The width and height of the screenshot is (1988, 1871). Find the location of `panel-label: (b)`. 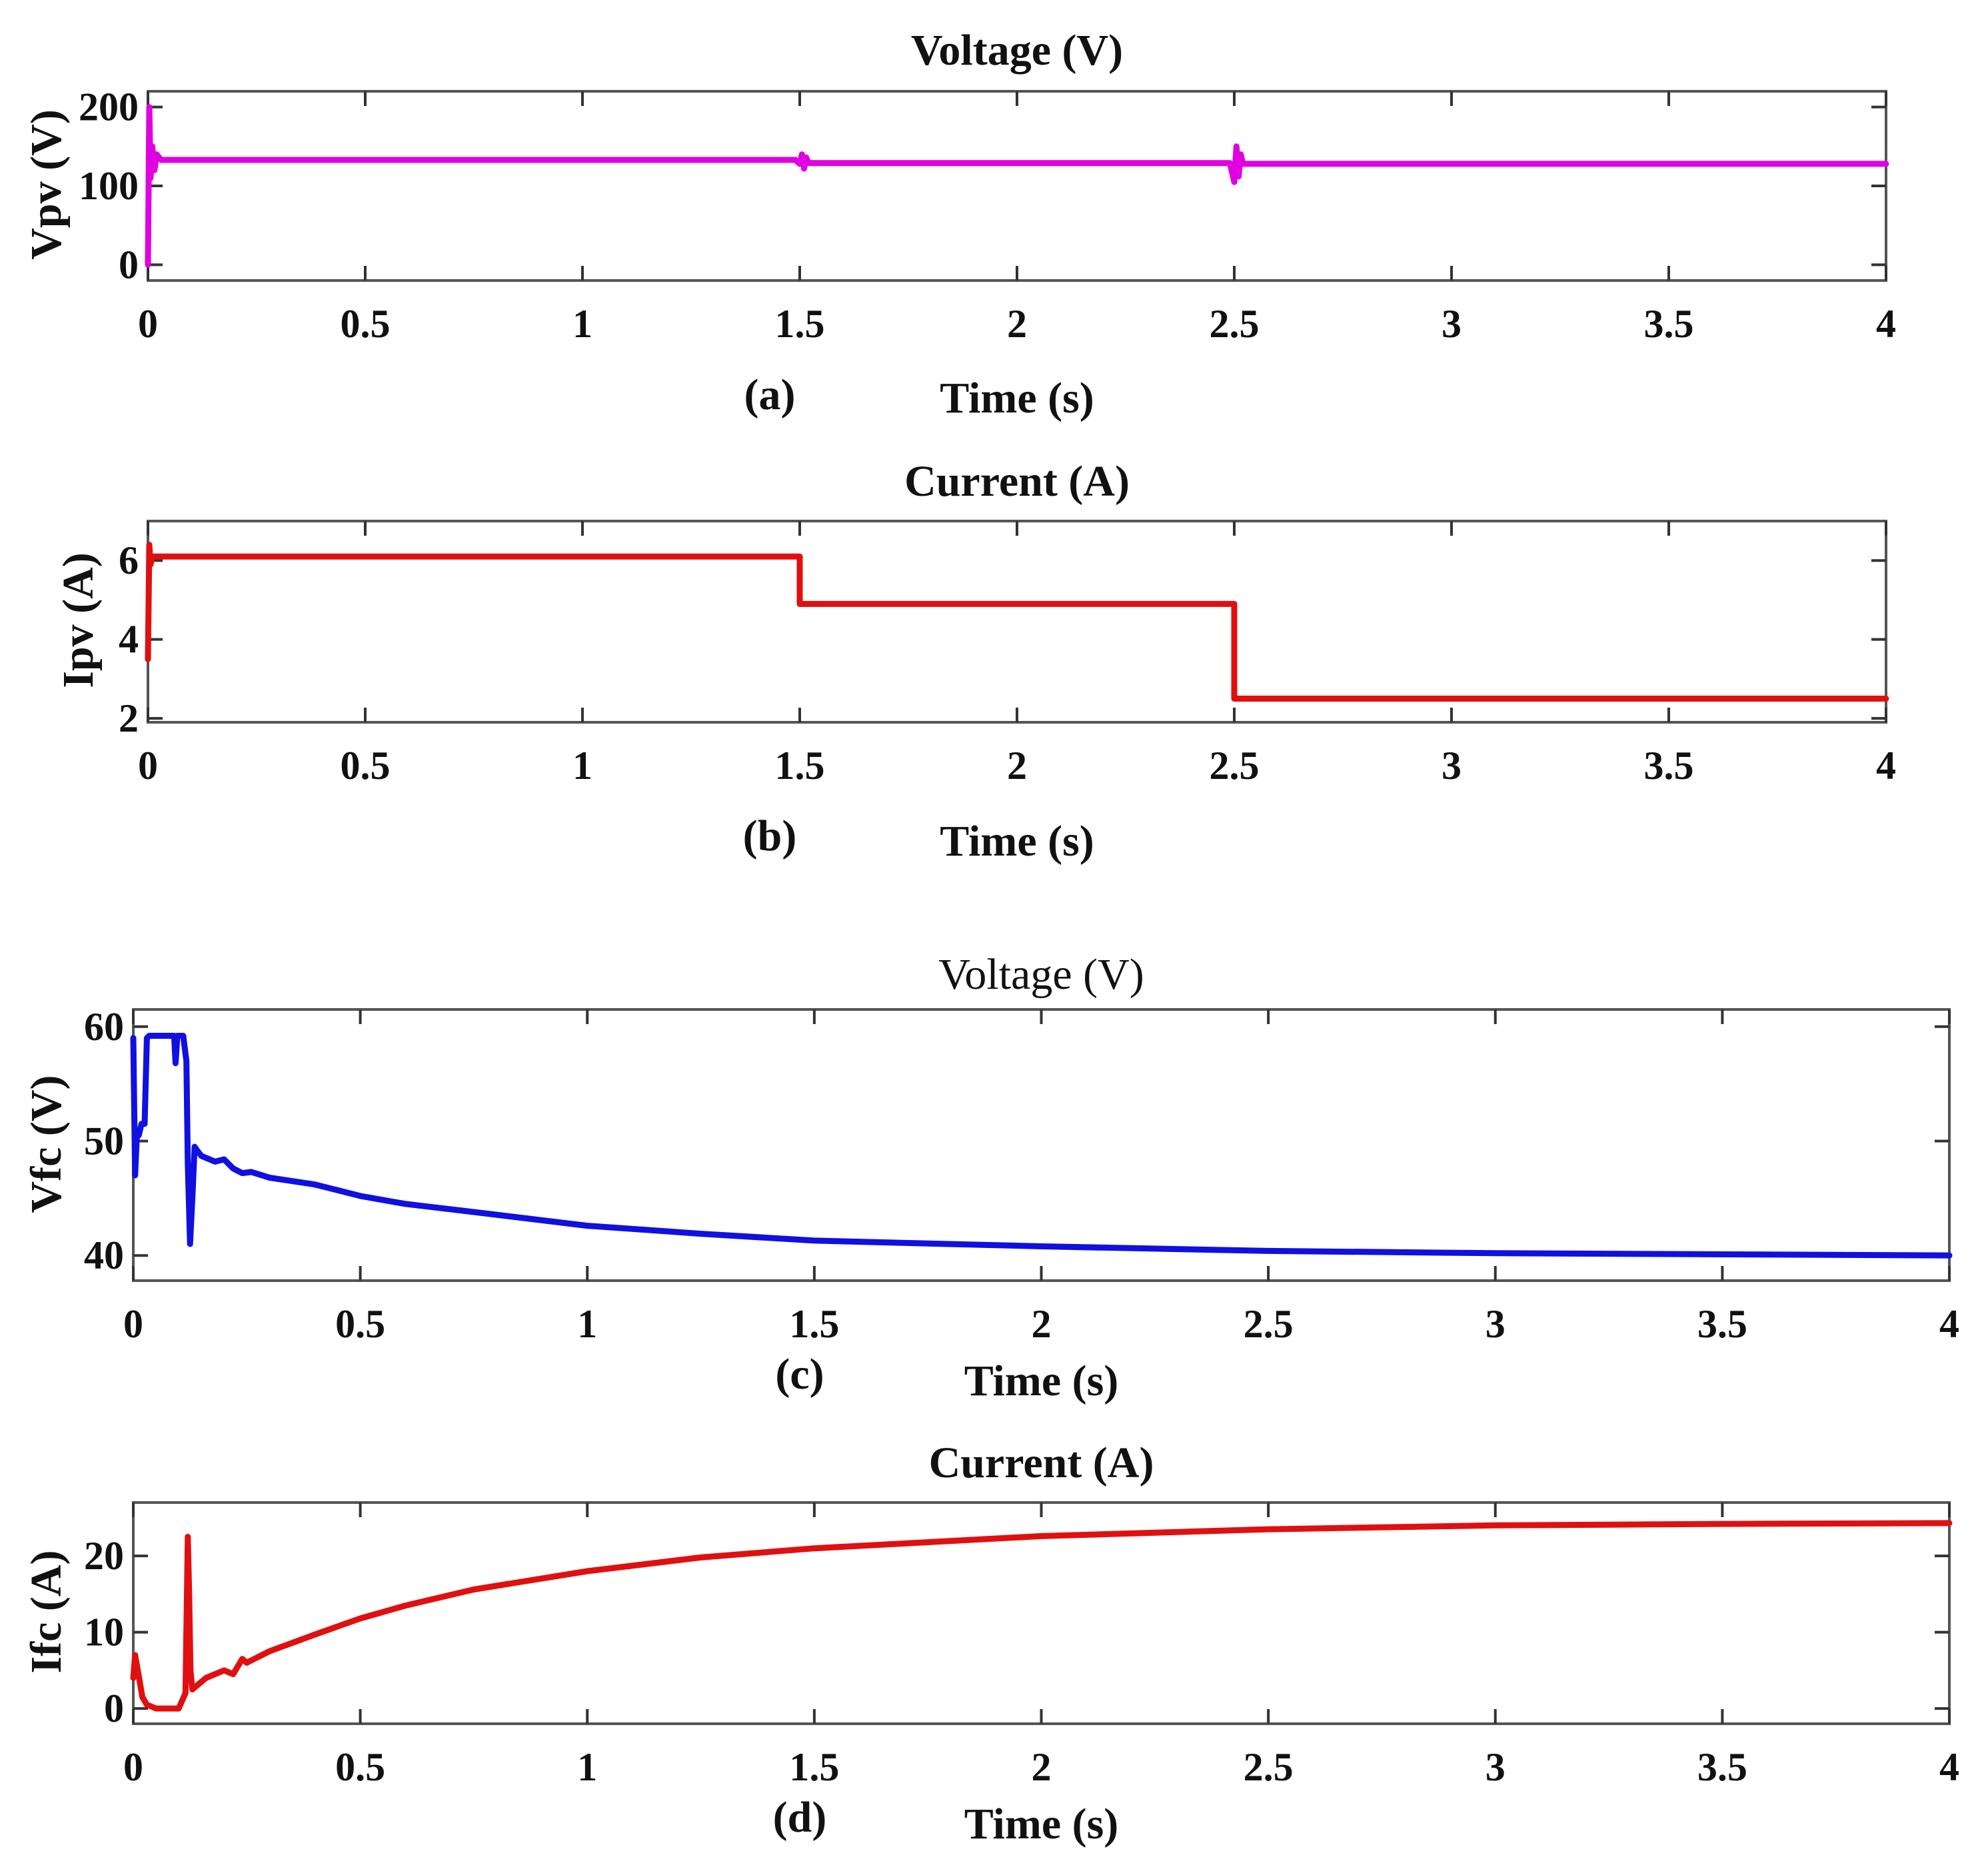

panel-label: (b) is located at coordinates (769, 836).